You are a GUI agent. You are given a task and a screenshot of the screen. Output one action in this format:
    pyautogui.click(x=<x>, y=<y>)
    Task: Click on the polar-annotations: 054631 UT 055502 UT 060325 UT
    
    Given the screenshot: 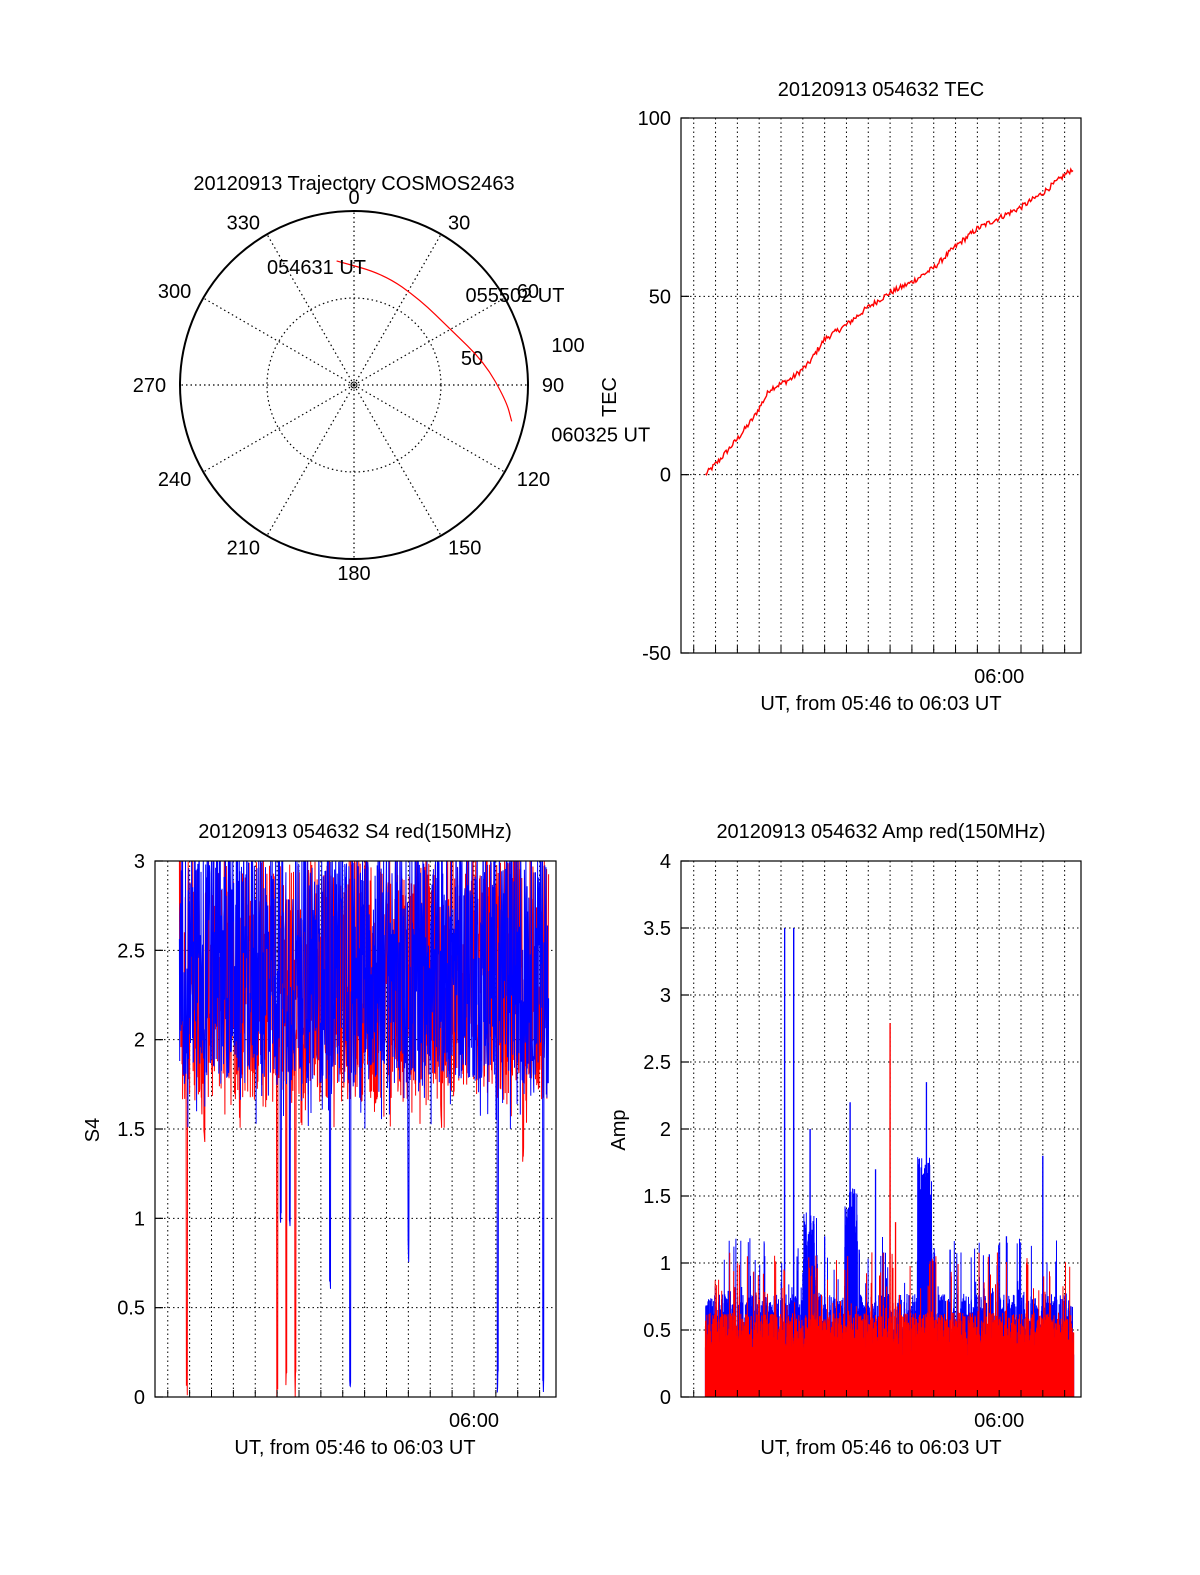 What is the action you would take?
    pyautogui.click(x=458, y=352)
    